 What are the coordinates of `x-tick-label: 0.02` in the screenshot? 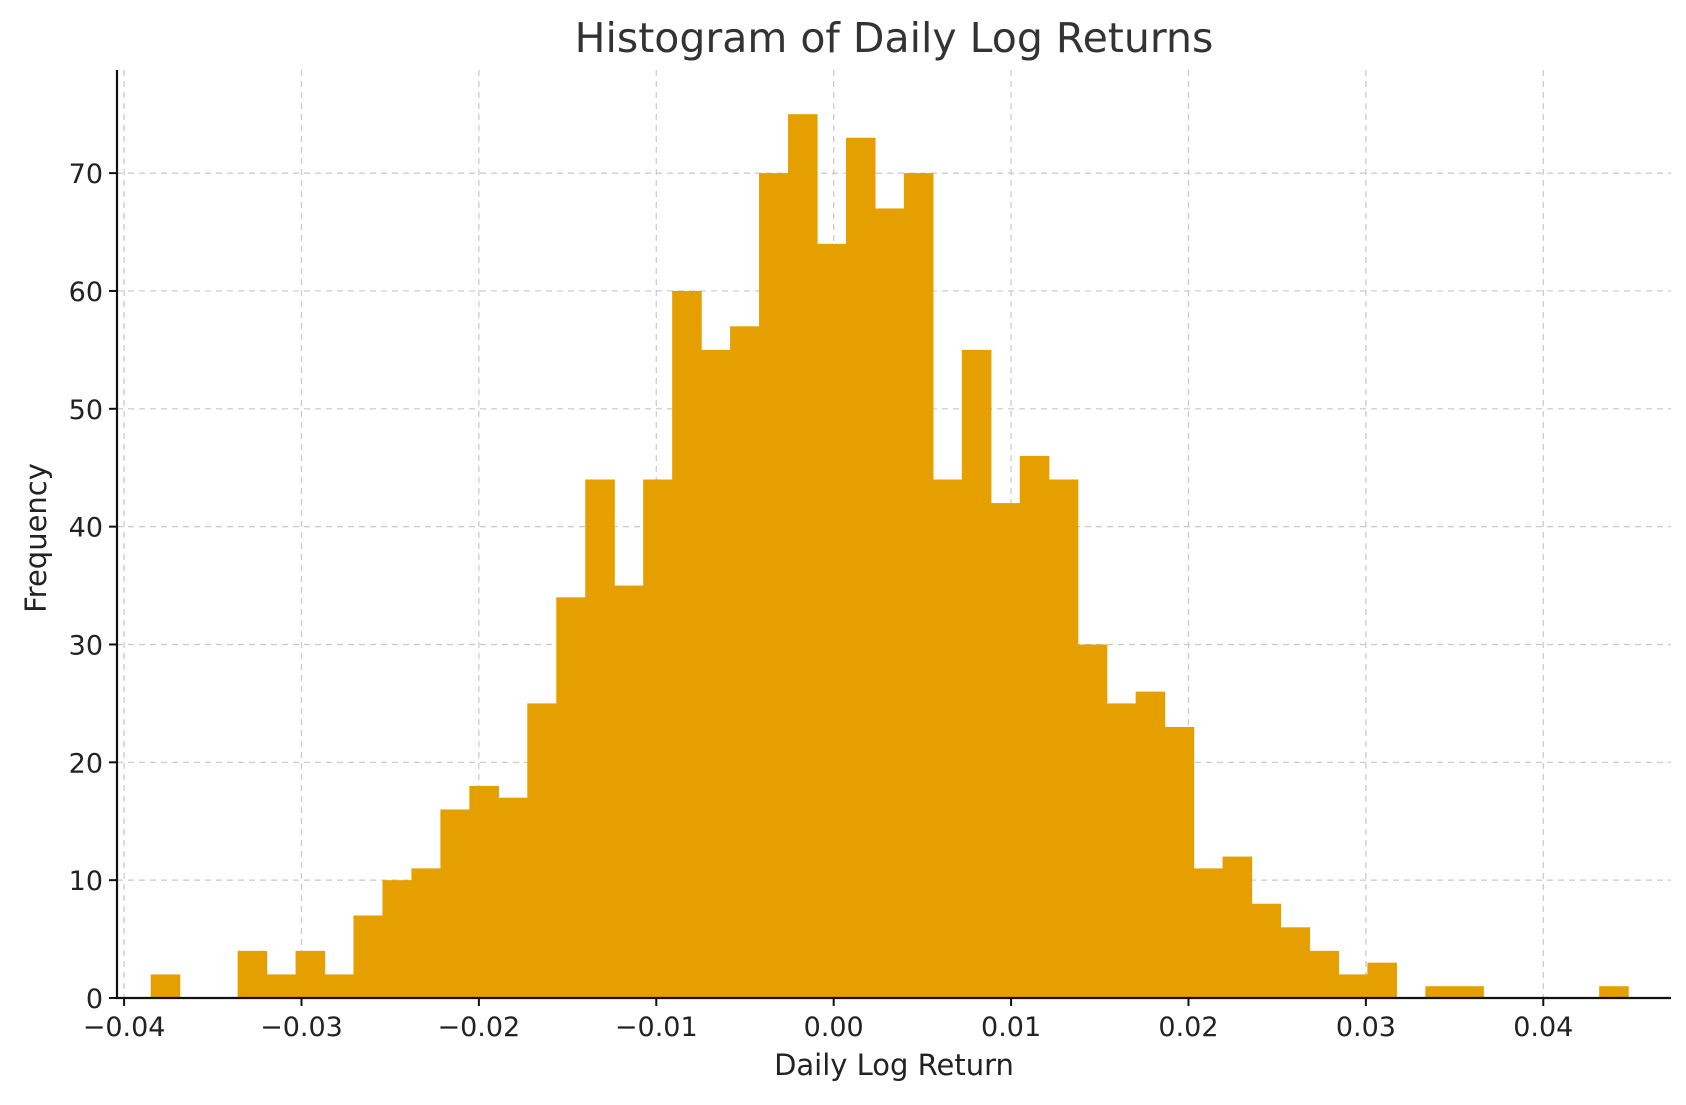 It's located at (1188, 1027).